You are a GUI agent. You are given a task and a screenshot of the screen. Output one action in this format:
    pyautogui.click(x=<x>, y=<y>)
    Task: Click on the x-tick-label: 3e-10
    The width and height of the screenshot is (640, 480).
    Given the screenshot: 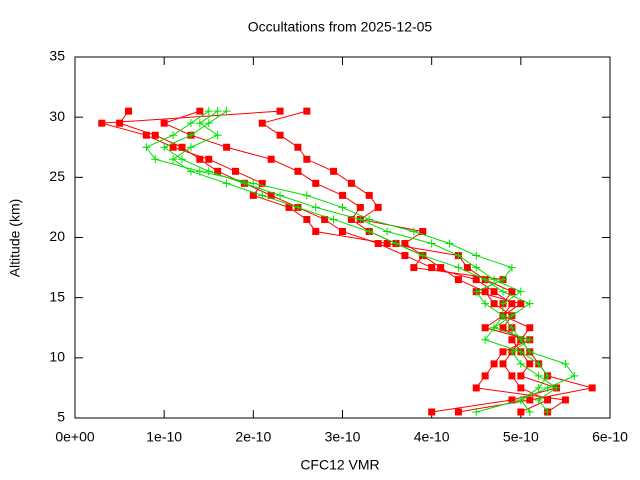 What is the action you would take?
    pyautogui.click(x=343, y=437)
    